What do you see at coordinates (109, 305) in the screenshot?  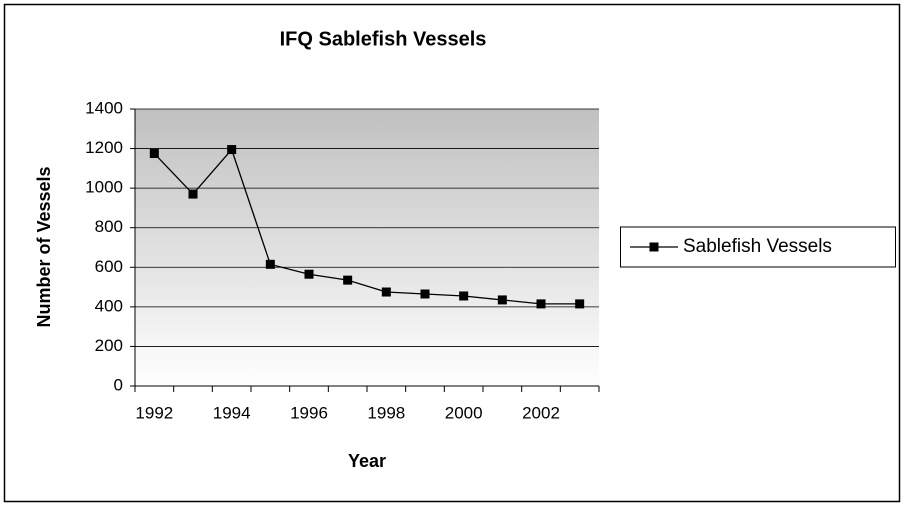 I see `y-tick-label: 400` at bounding box center [109, 305].